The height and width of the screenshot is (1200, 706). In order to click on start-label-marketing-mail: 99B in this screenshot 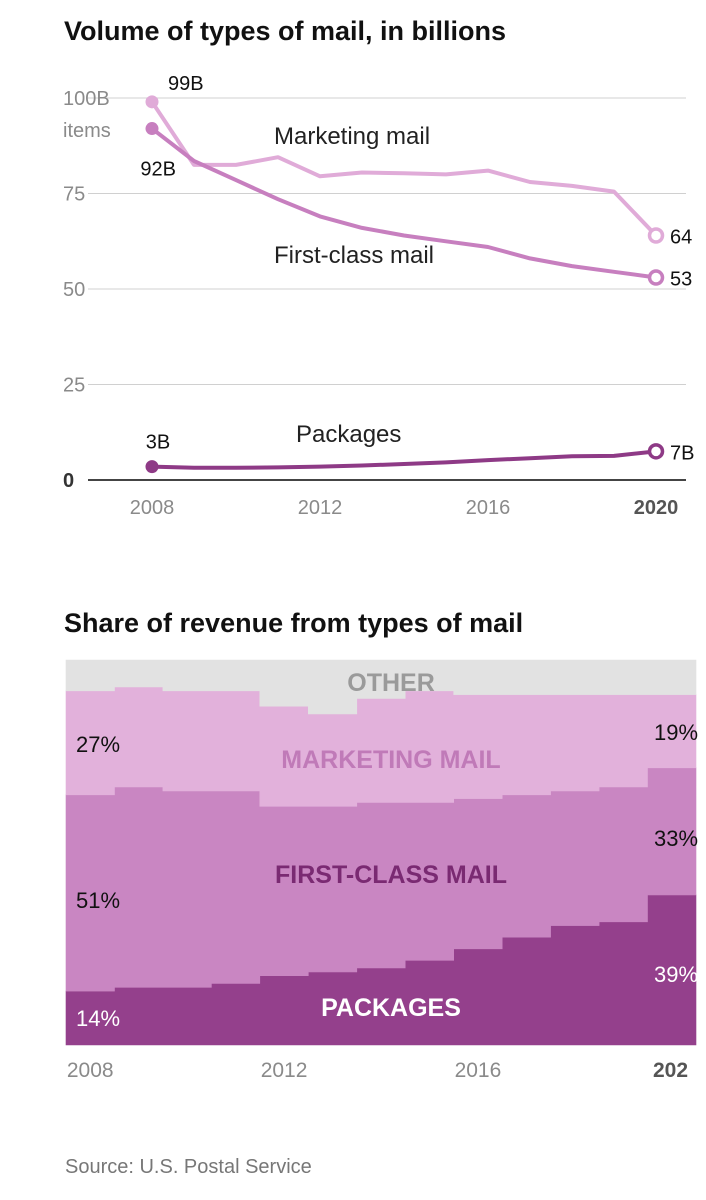, I will do `click(186, 84)`.